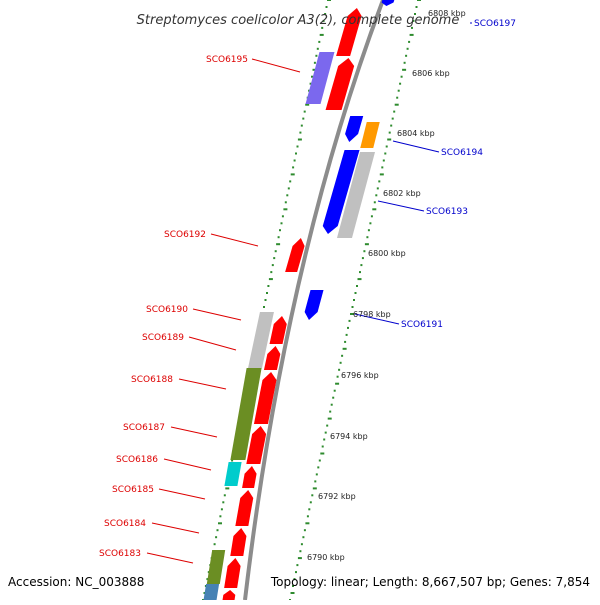  What do you see at coordinates (387, 253) in the screenshot?
I see `coordinate-label: 6800 kbp` at bounding box center [387, 253].